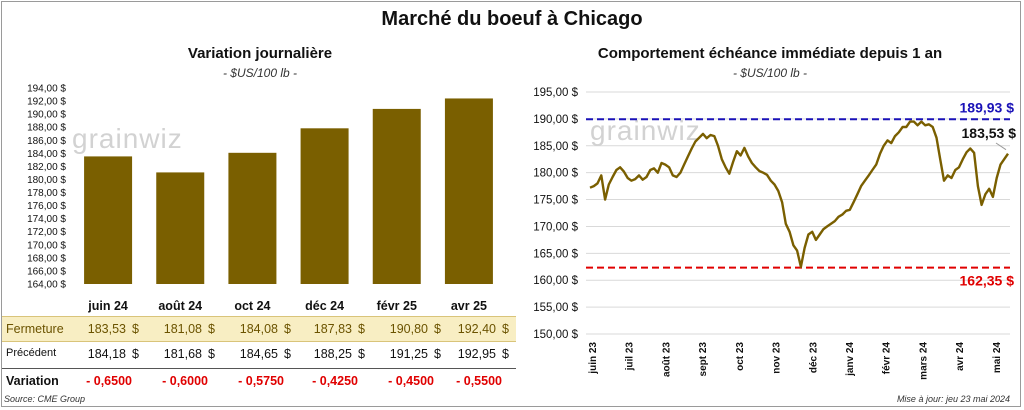  What do you see at coordinates (989, 133) in the screenshot?
I see `last-value-label: 183,53 $` at bounding box center [989, 133].